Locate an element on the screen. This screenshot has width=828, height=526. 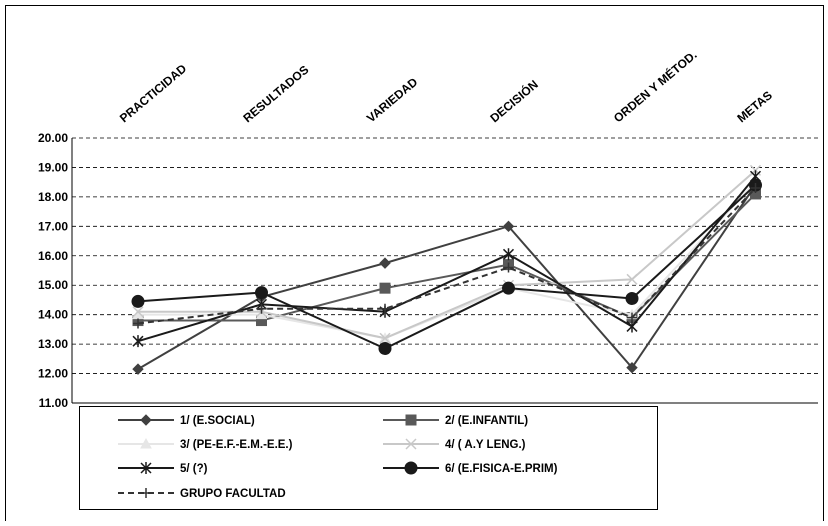
legend-label: 2/ (E.INFANTIL) is located at coordinates (486, 421).